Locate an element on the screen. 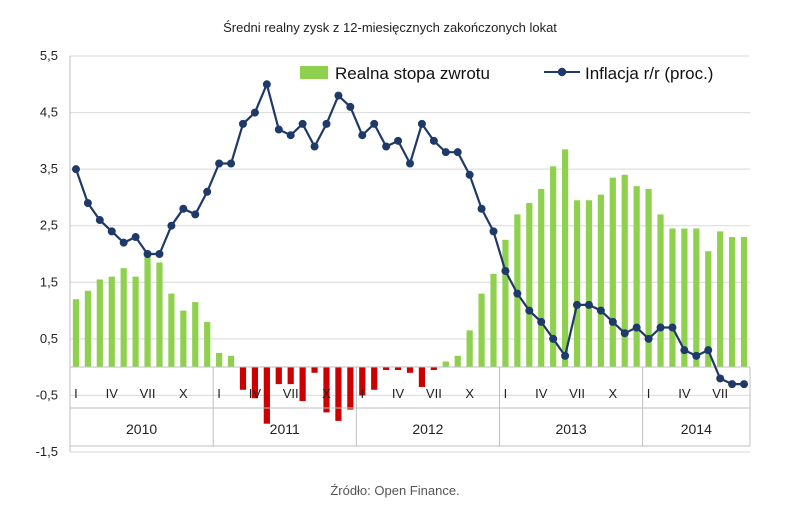  legend-swatch-realna-stopa-zwrotu is located at coordinates (314, 72).